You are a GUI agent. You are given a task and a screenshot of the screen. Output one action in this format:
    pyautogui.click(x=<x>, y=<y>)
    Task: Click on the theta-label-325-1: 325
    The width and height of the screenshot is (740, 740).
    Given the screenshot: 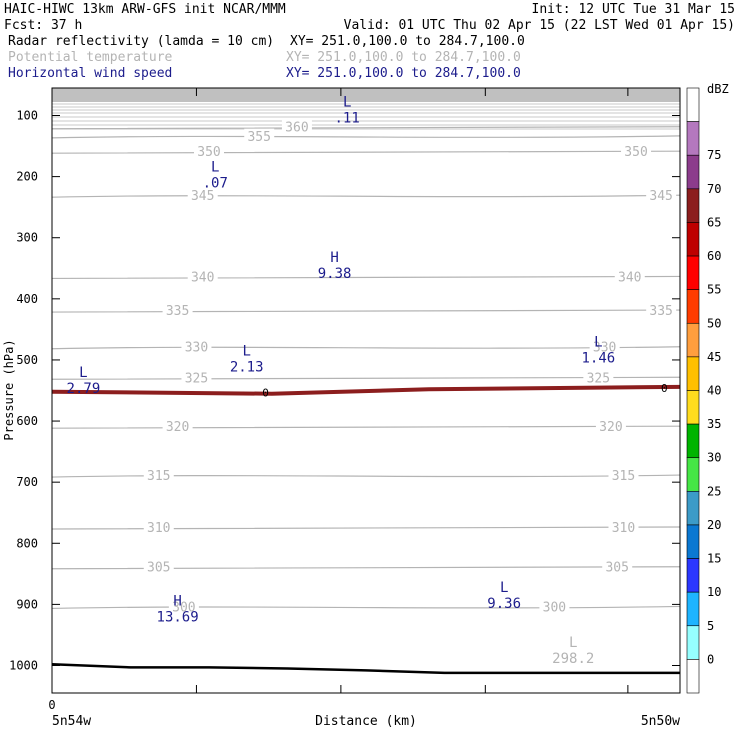 What is the action you would take?
    pyautogui.click(x=598, y=378)
    